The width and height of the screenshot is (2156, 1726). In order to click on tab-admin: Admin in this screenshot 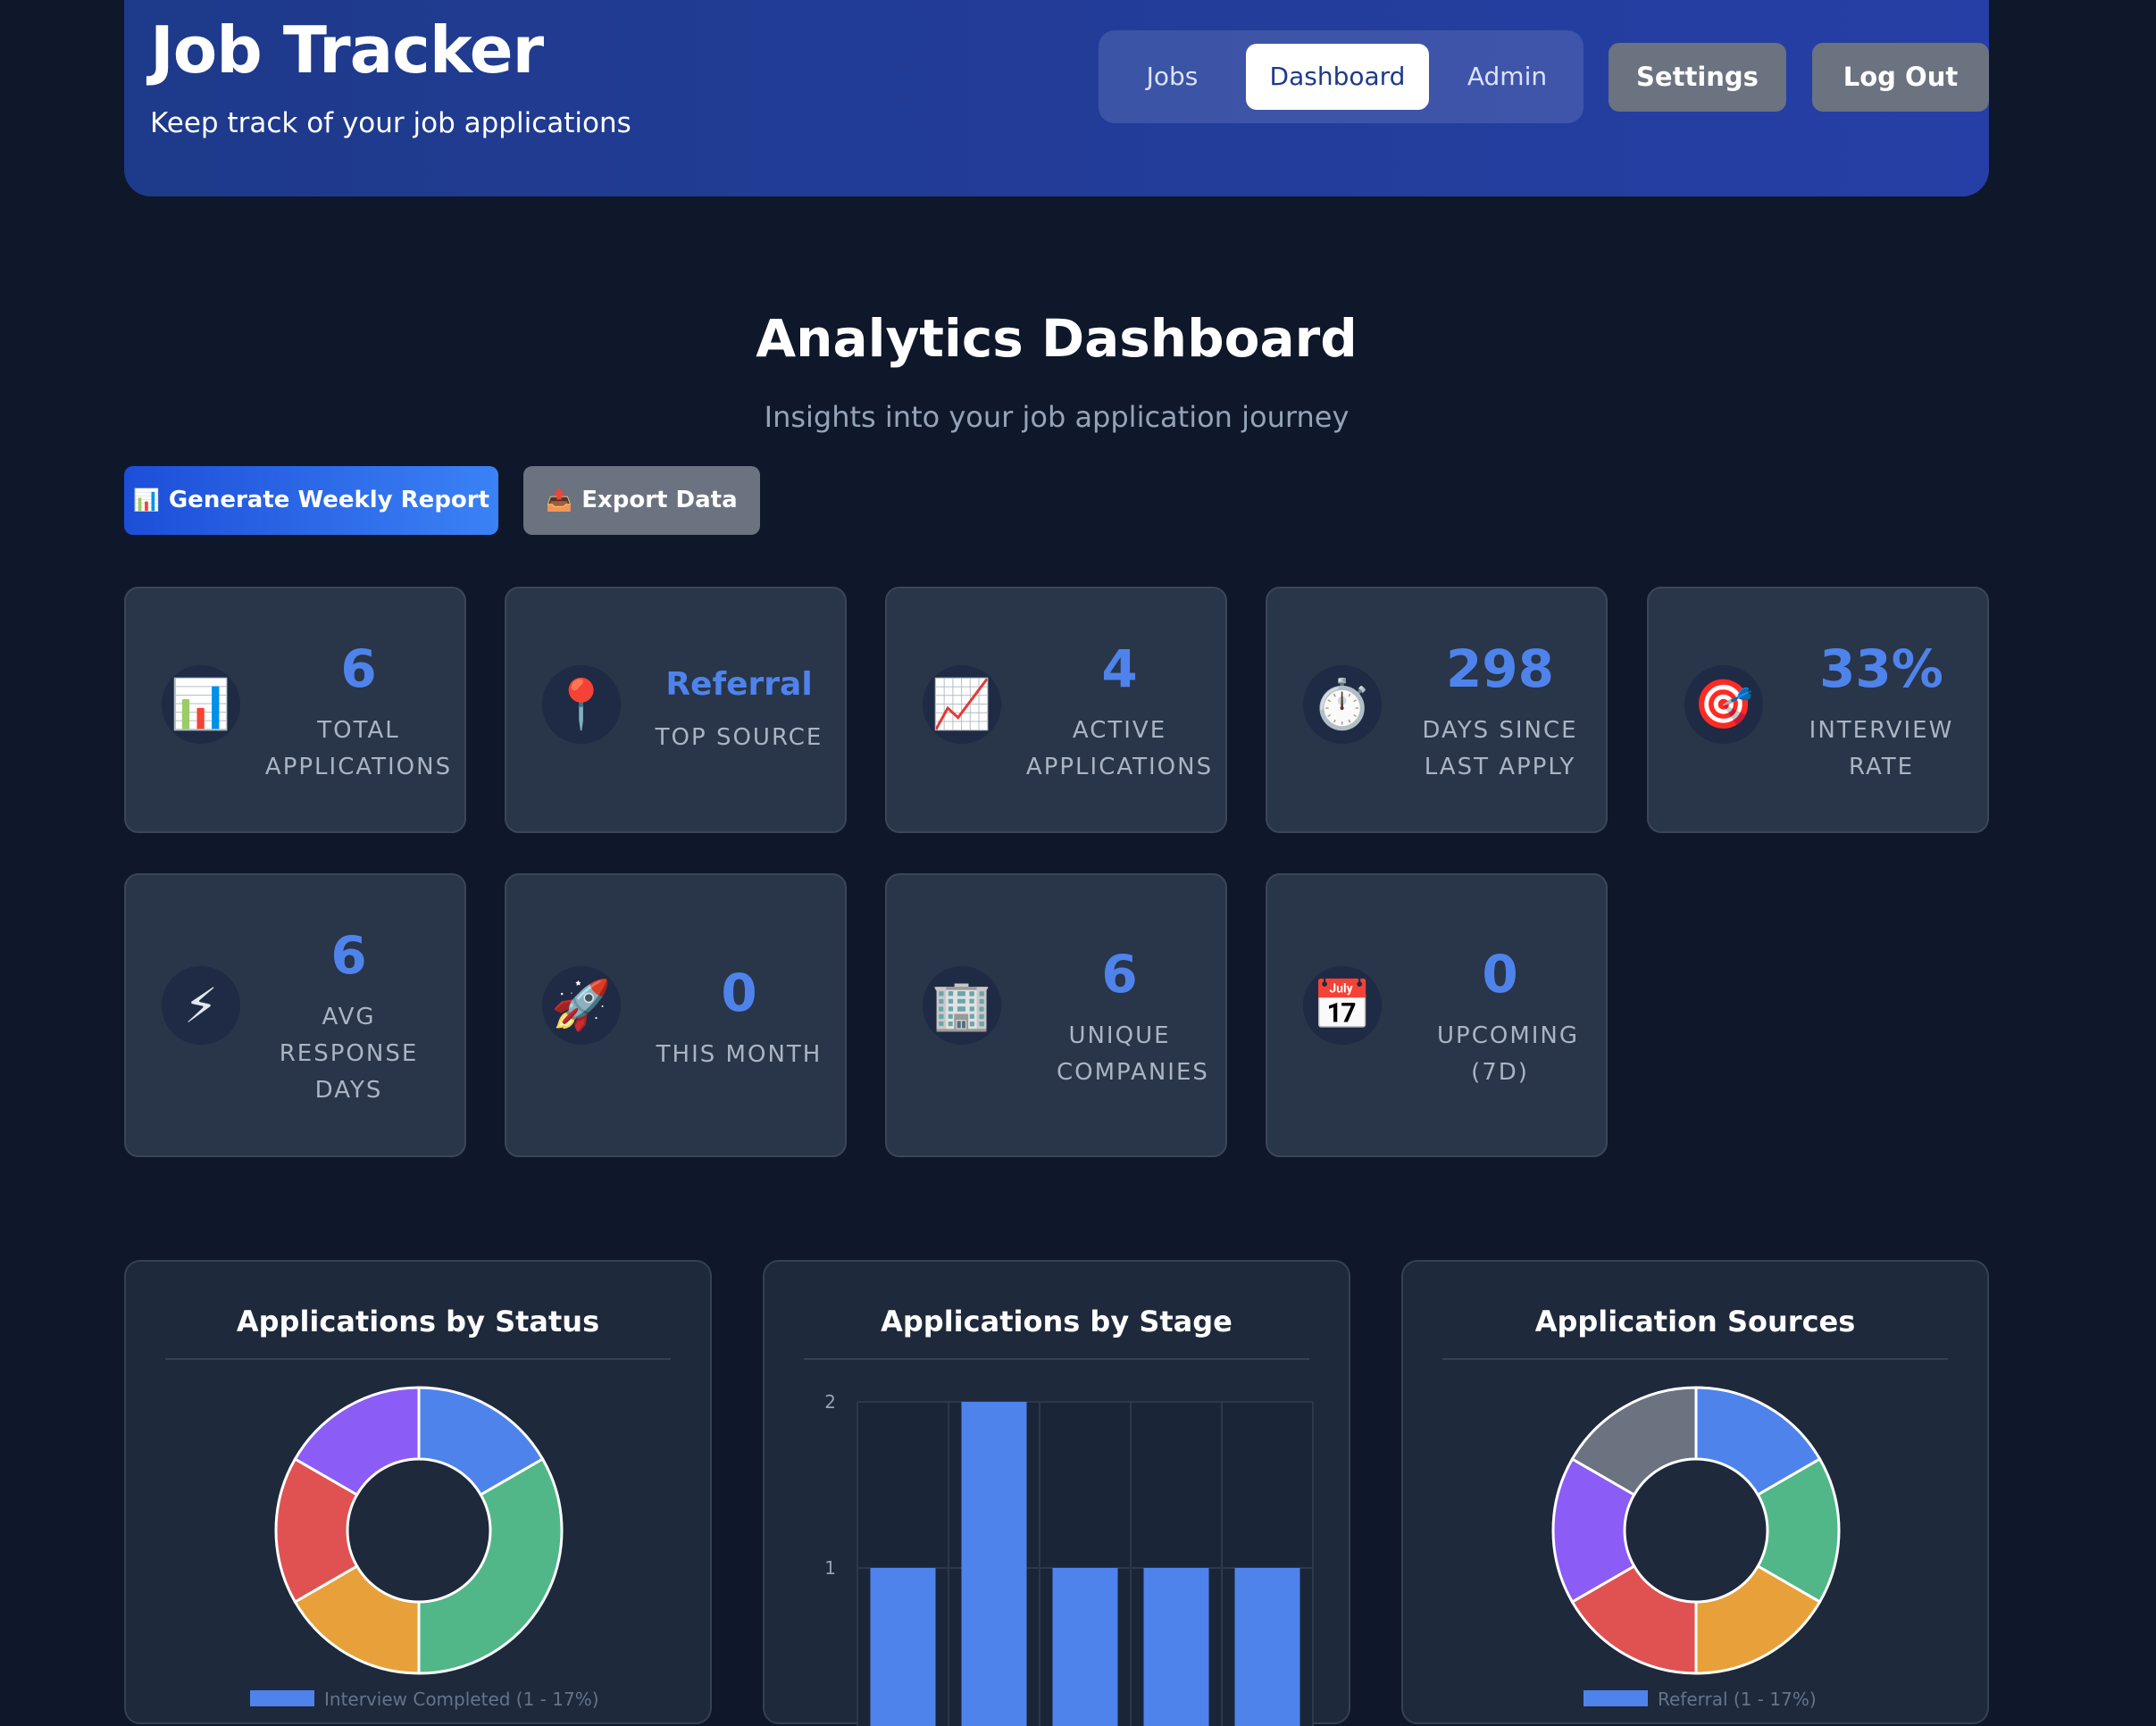, I will do `click(1507, 76)`.